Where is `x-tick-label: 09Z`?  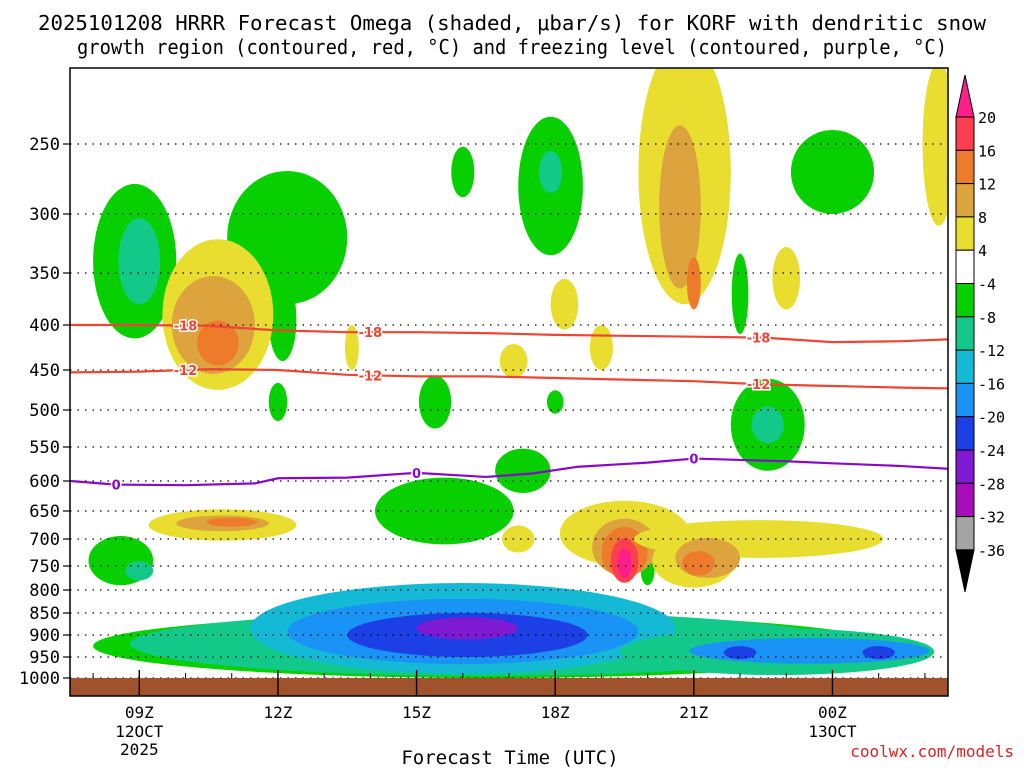 x-tick-label: 09Z is located at coordinates (139, 712).